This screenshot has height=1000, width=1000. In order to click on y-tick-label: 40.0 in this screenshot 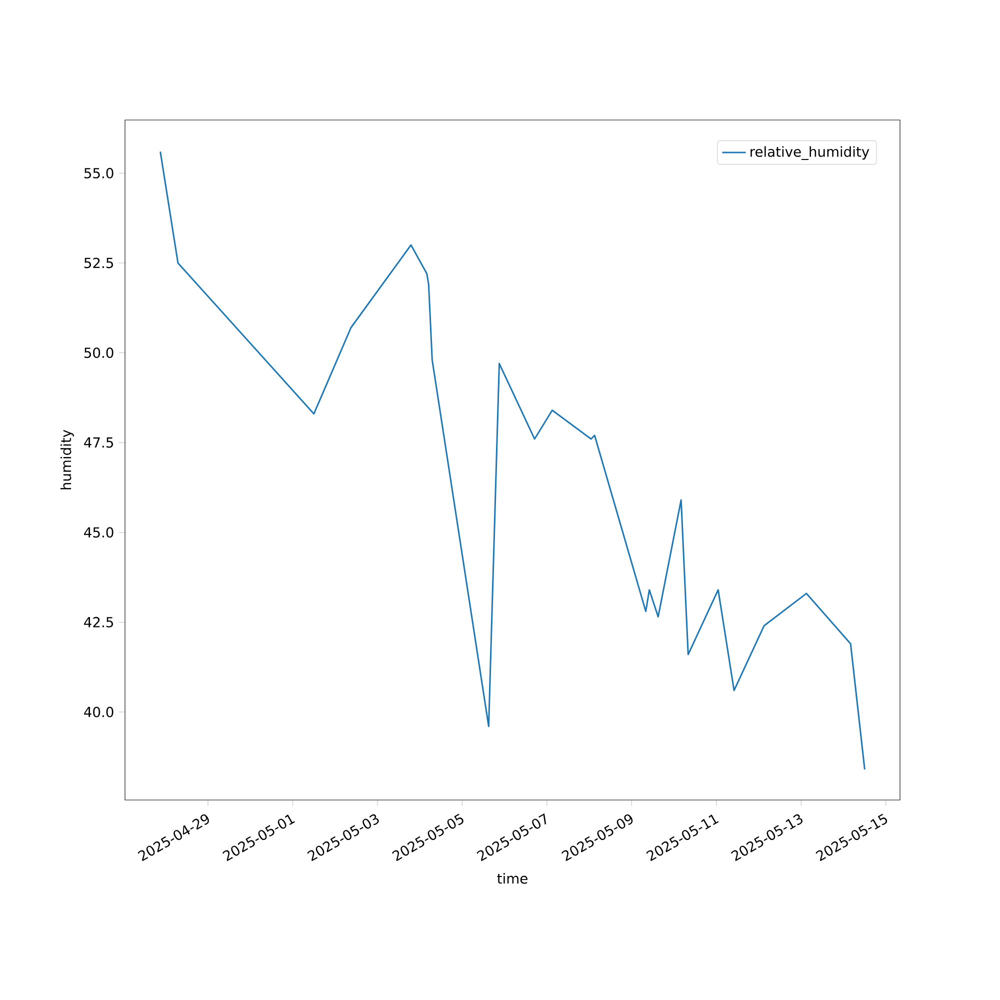, I will do `click(99, 712)`.